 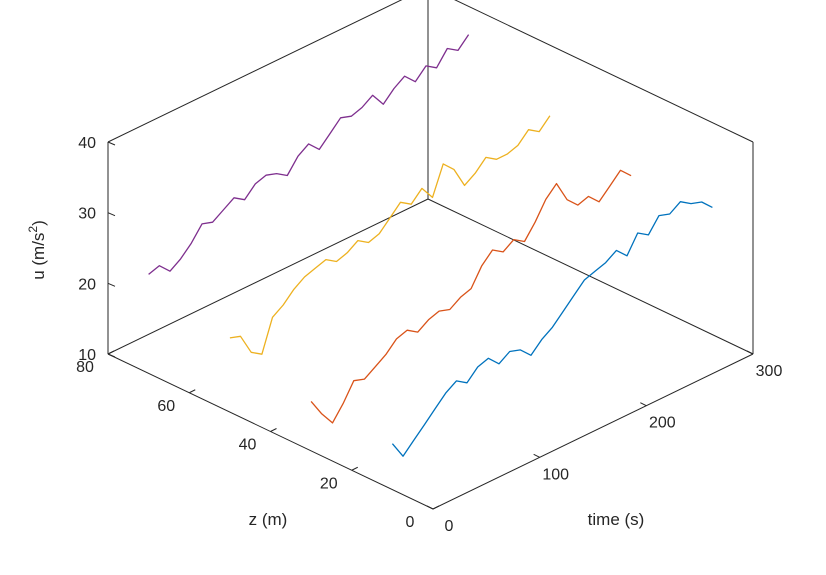 I want to click on y-tick-label: 10, so click(x=87, y=355).